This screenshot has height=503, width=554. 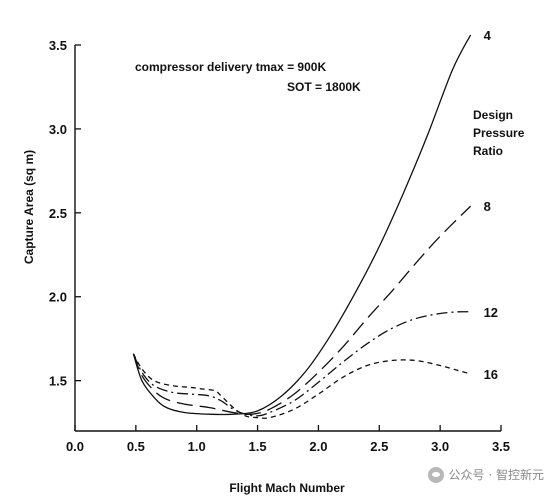 I want to click on x-tick-label: 1.5, so click(x=258, y=446).